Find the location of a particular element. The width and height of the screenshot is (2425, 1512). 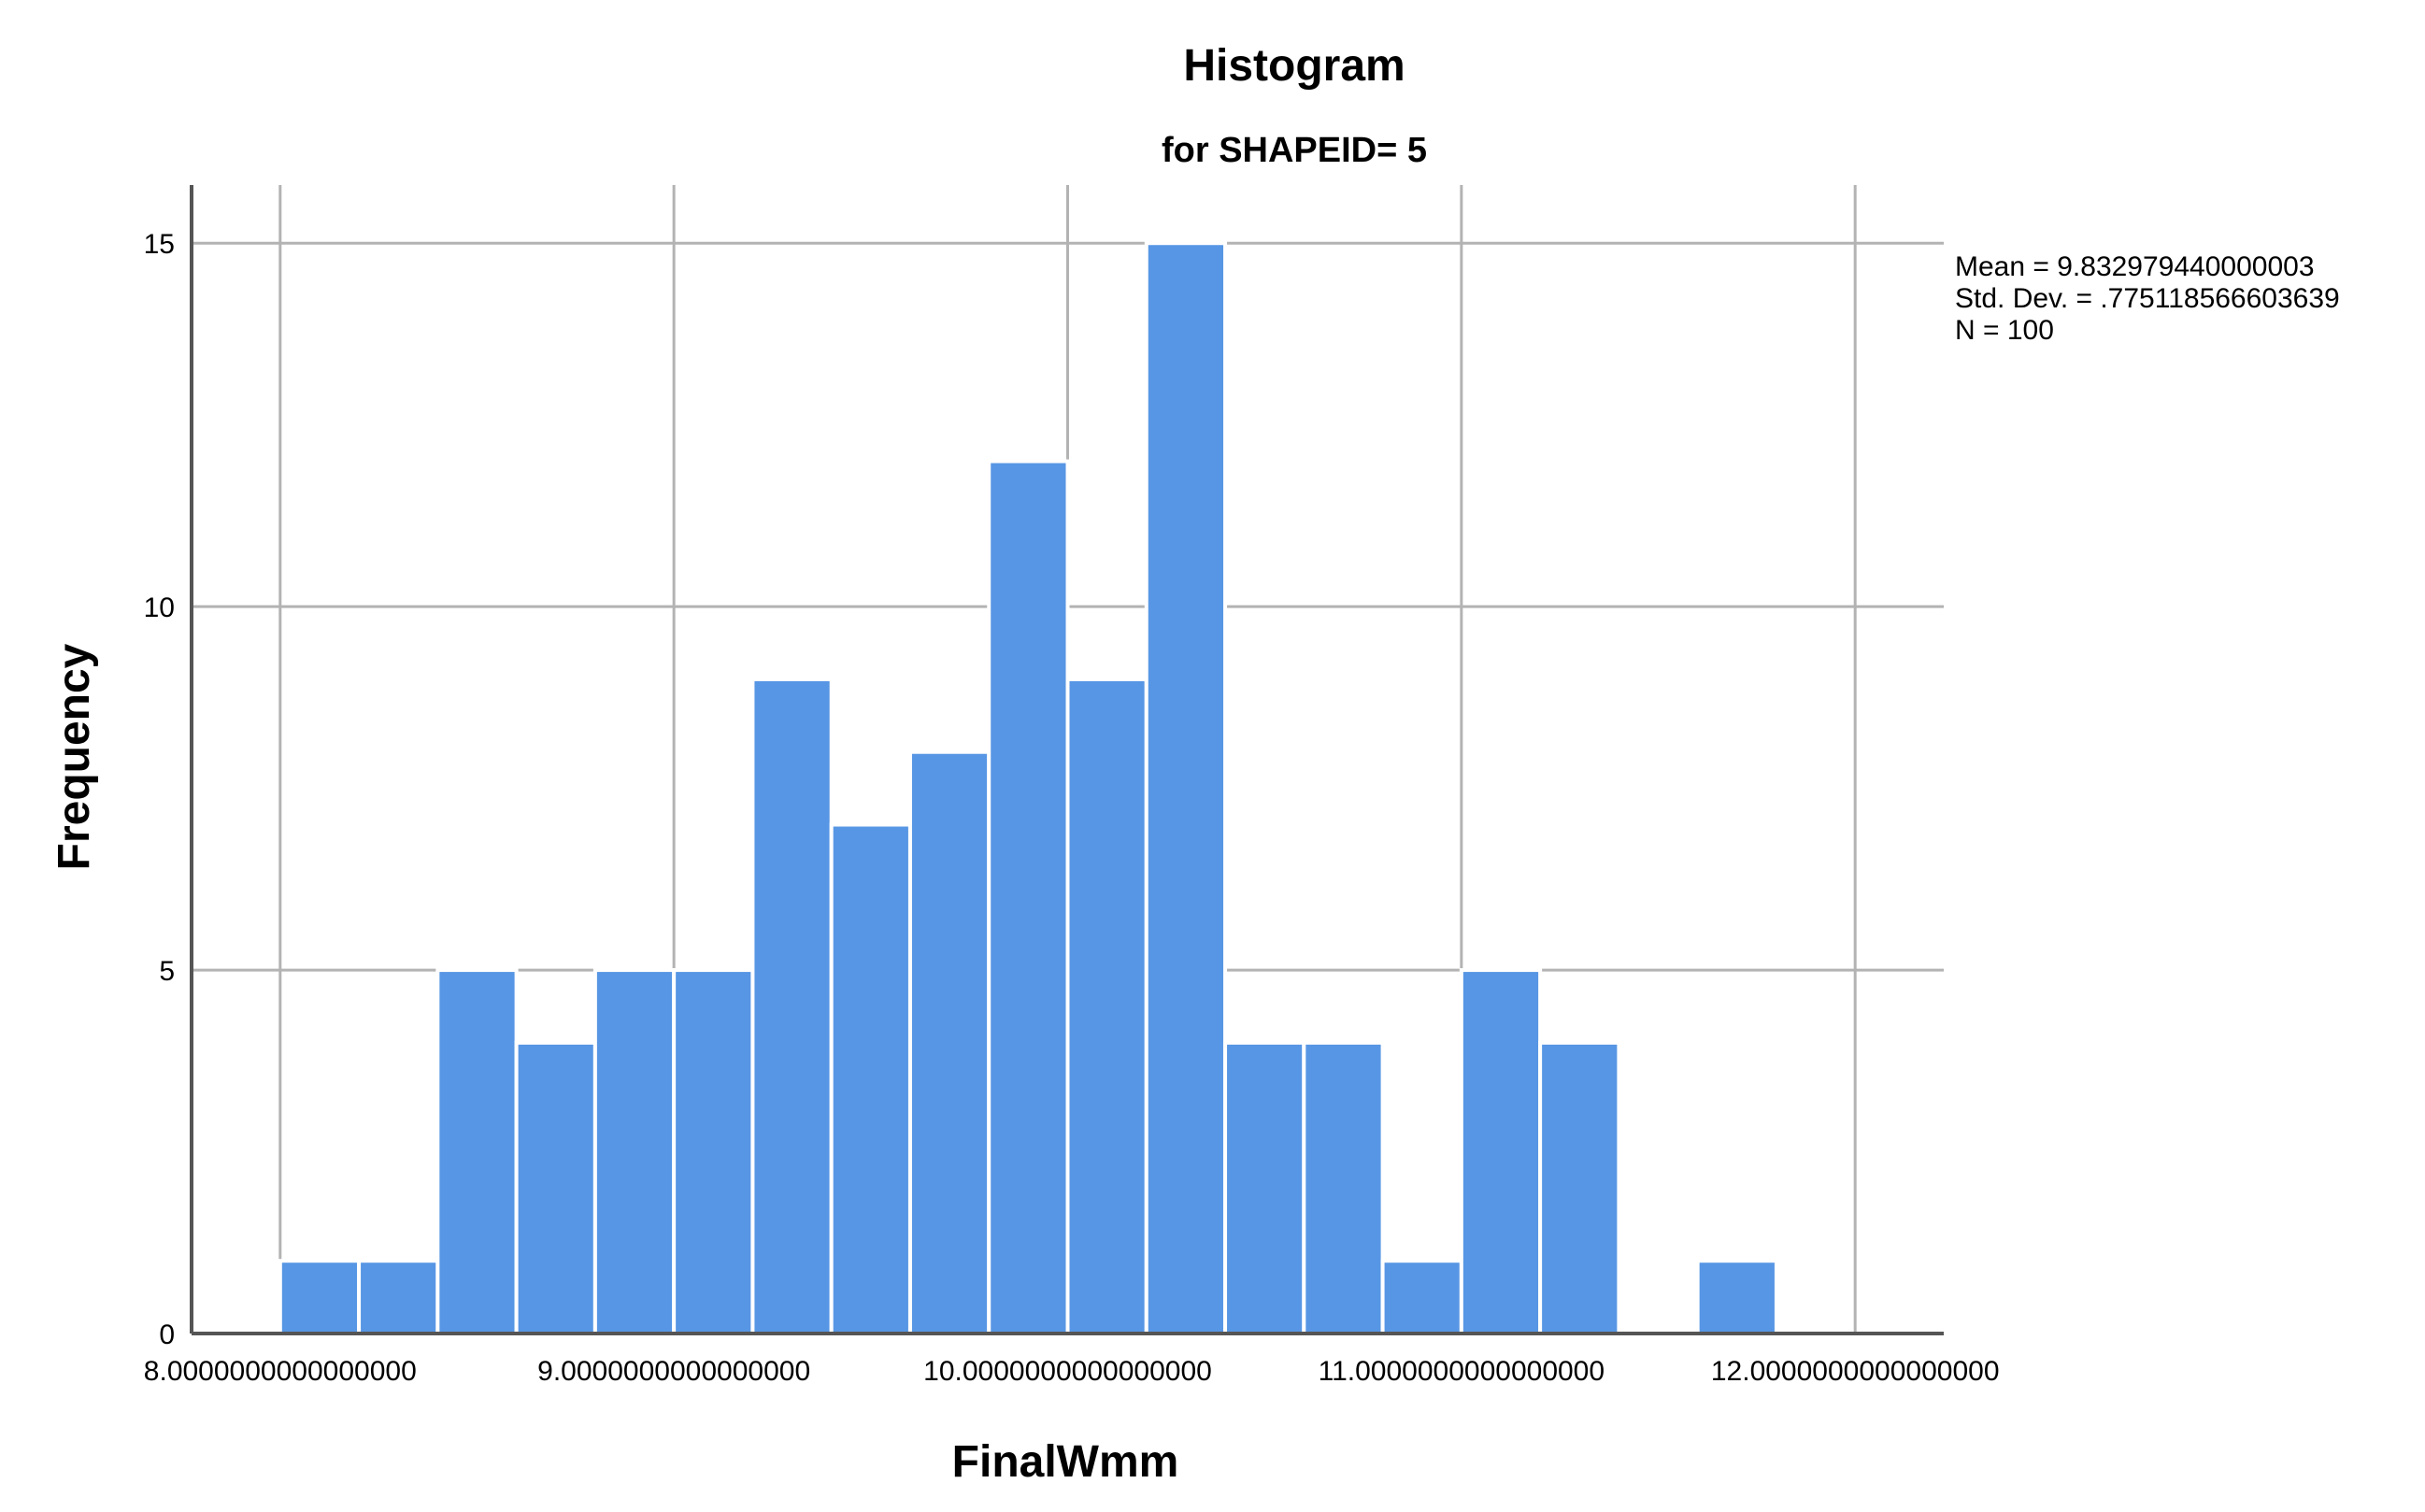

x-tick-label-4: 12.0000000000000000 is located at coordinates (1855, 1371).